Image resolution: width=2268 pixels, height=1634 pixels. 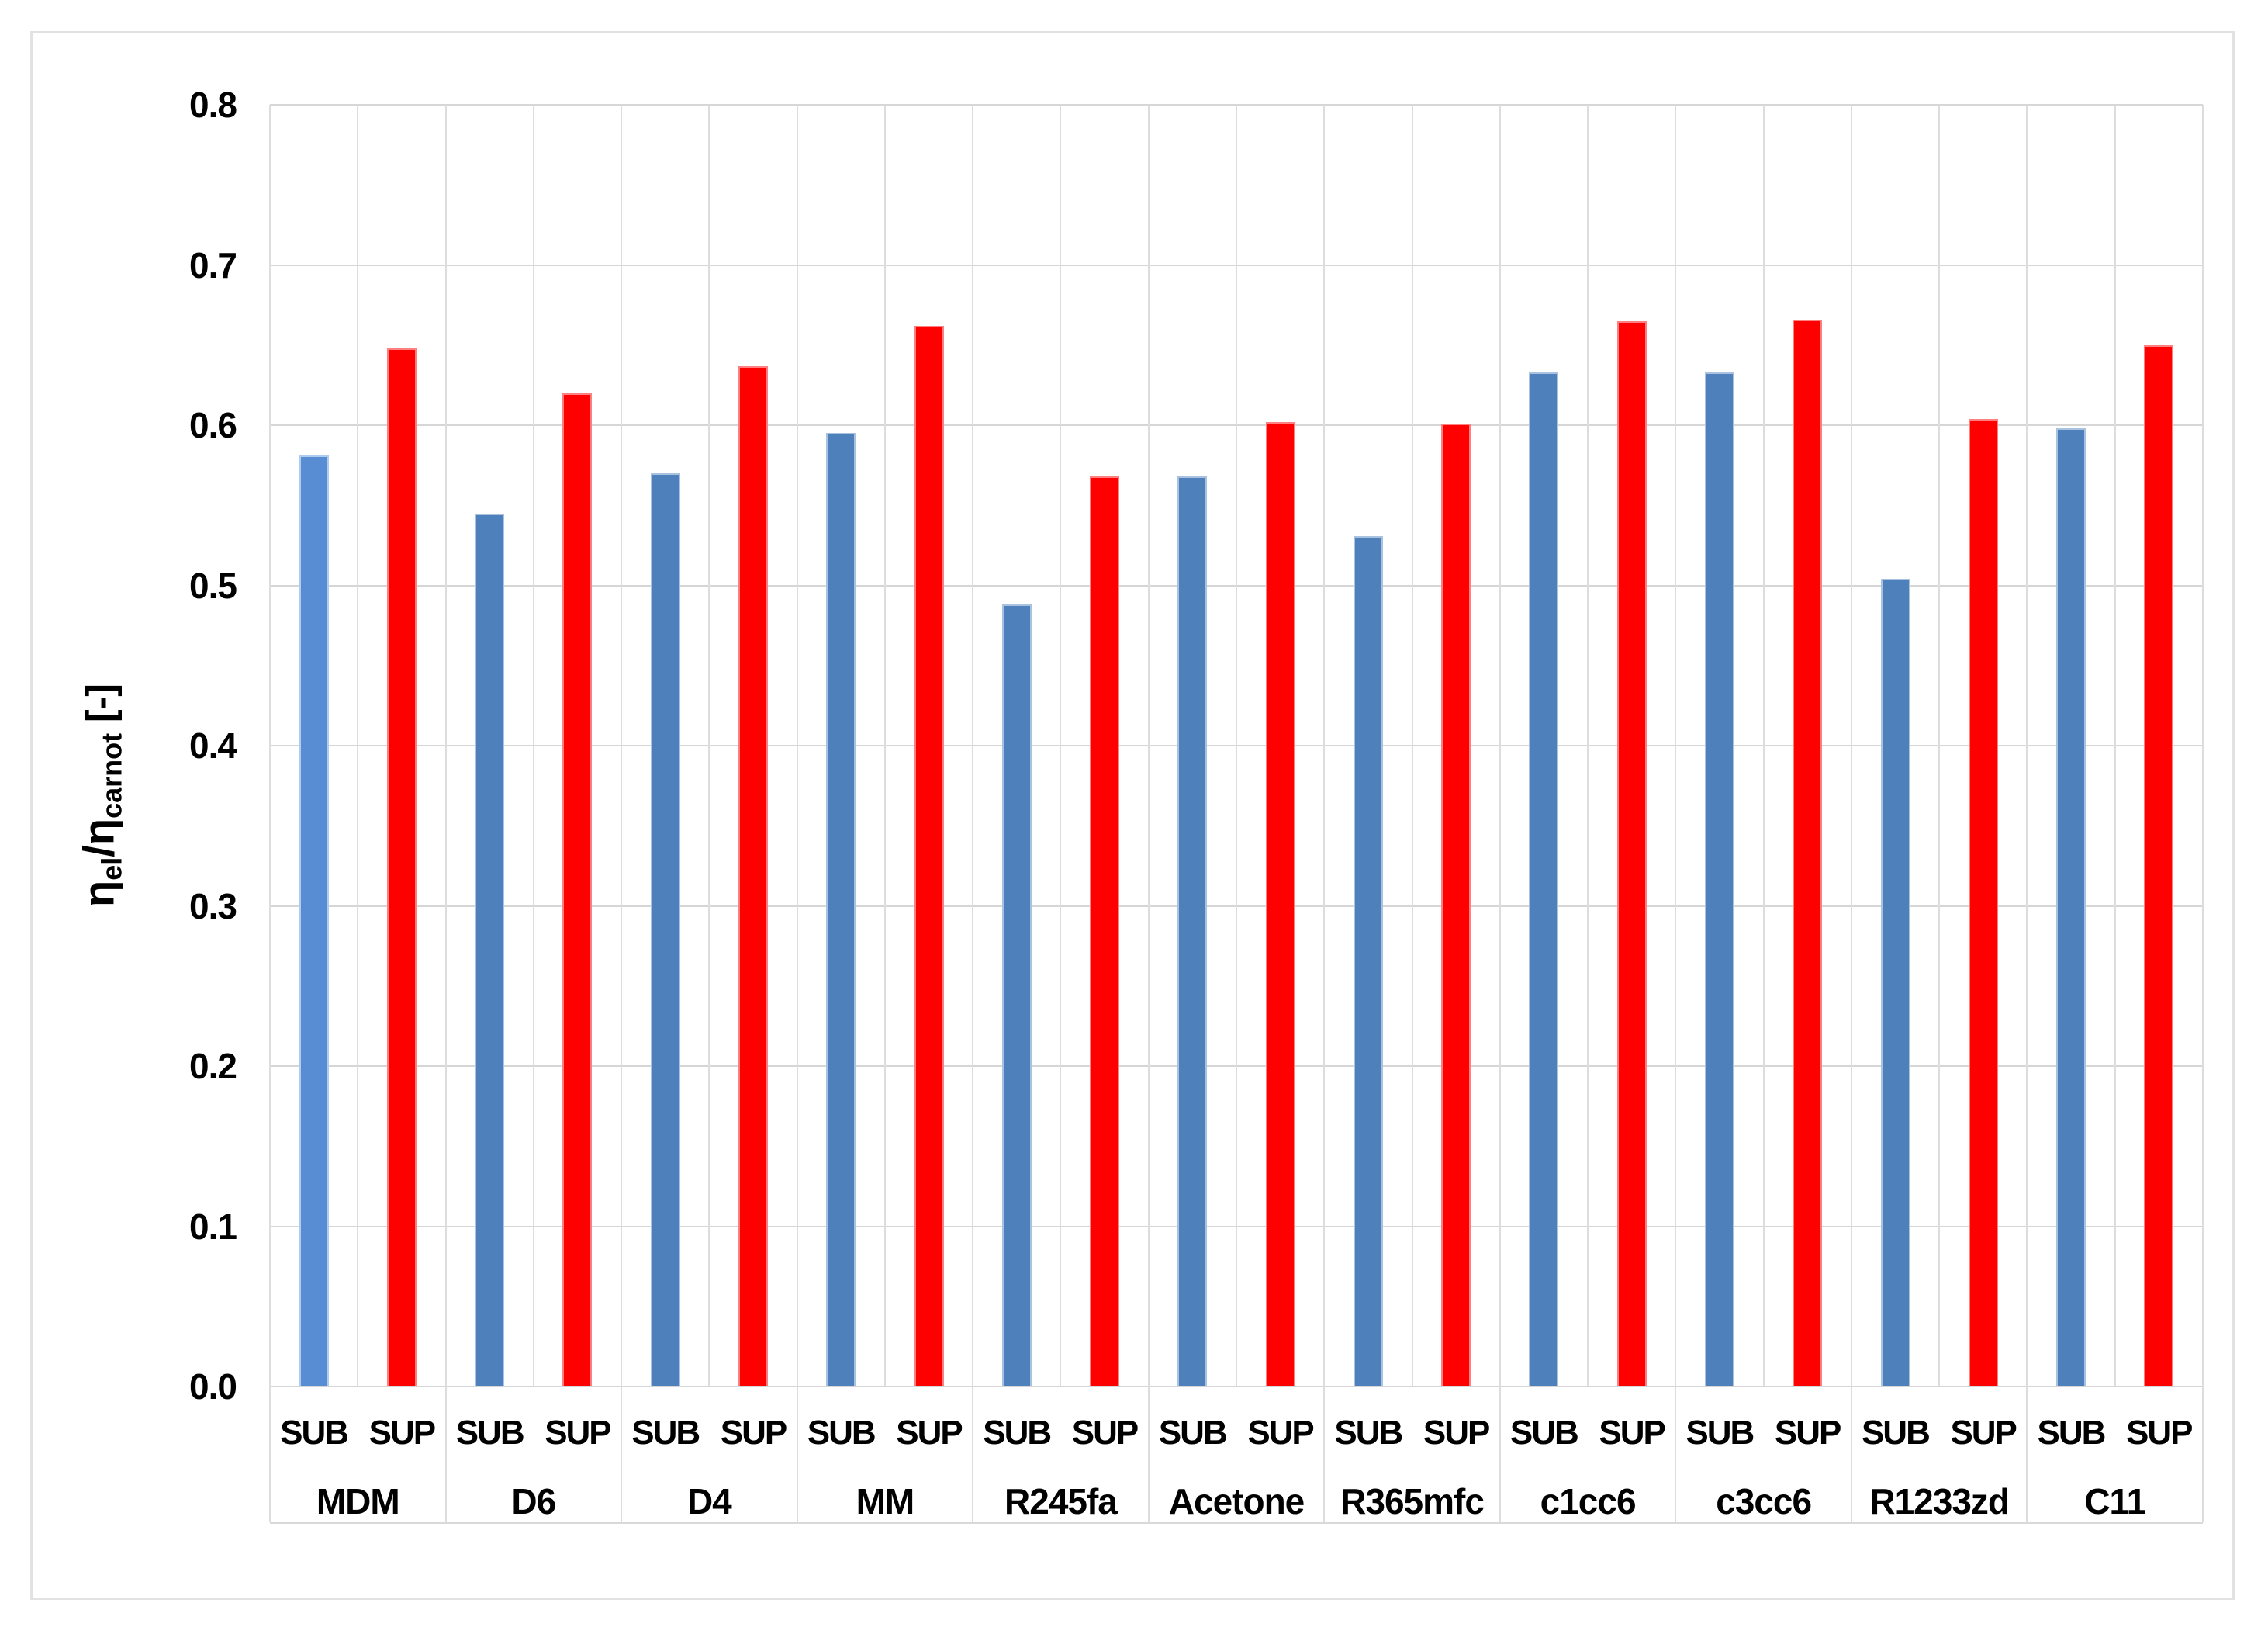 I want to click on bar-MDM-SUB, so click(x=314, y=920).